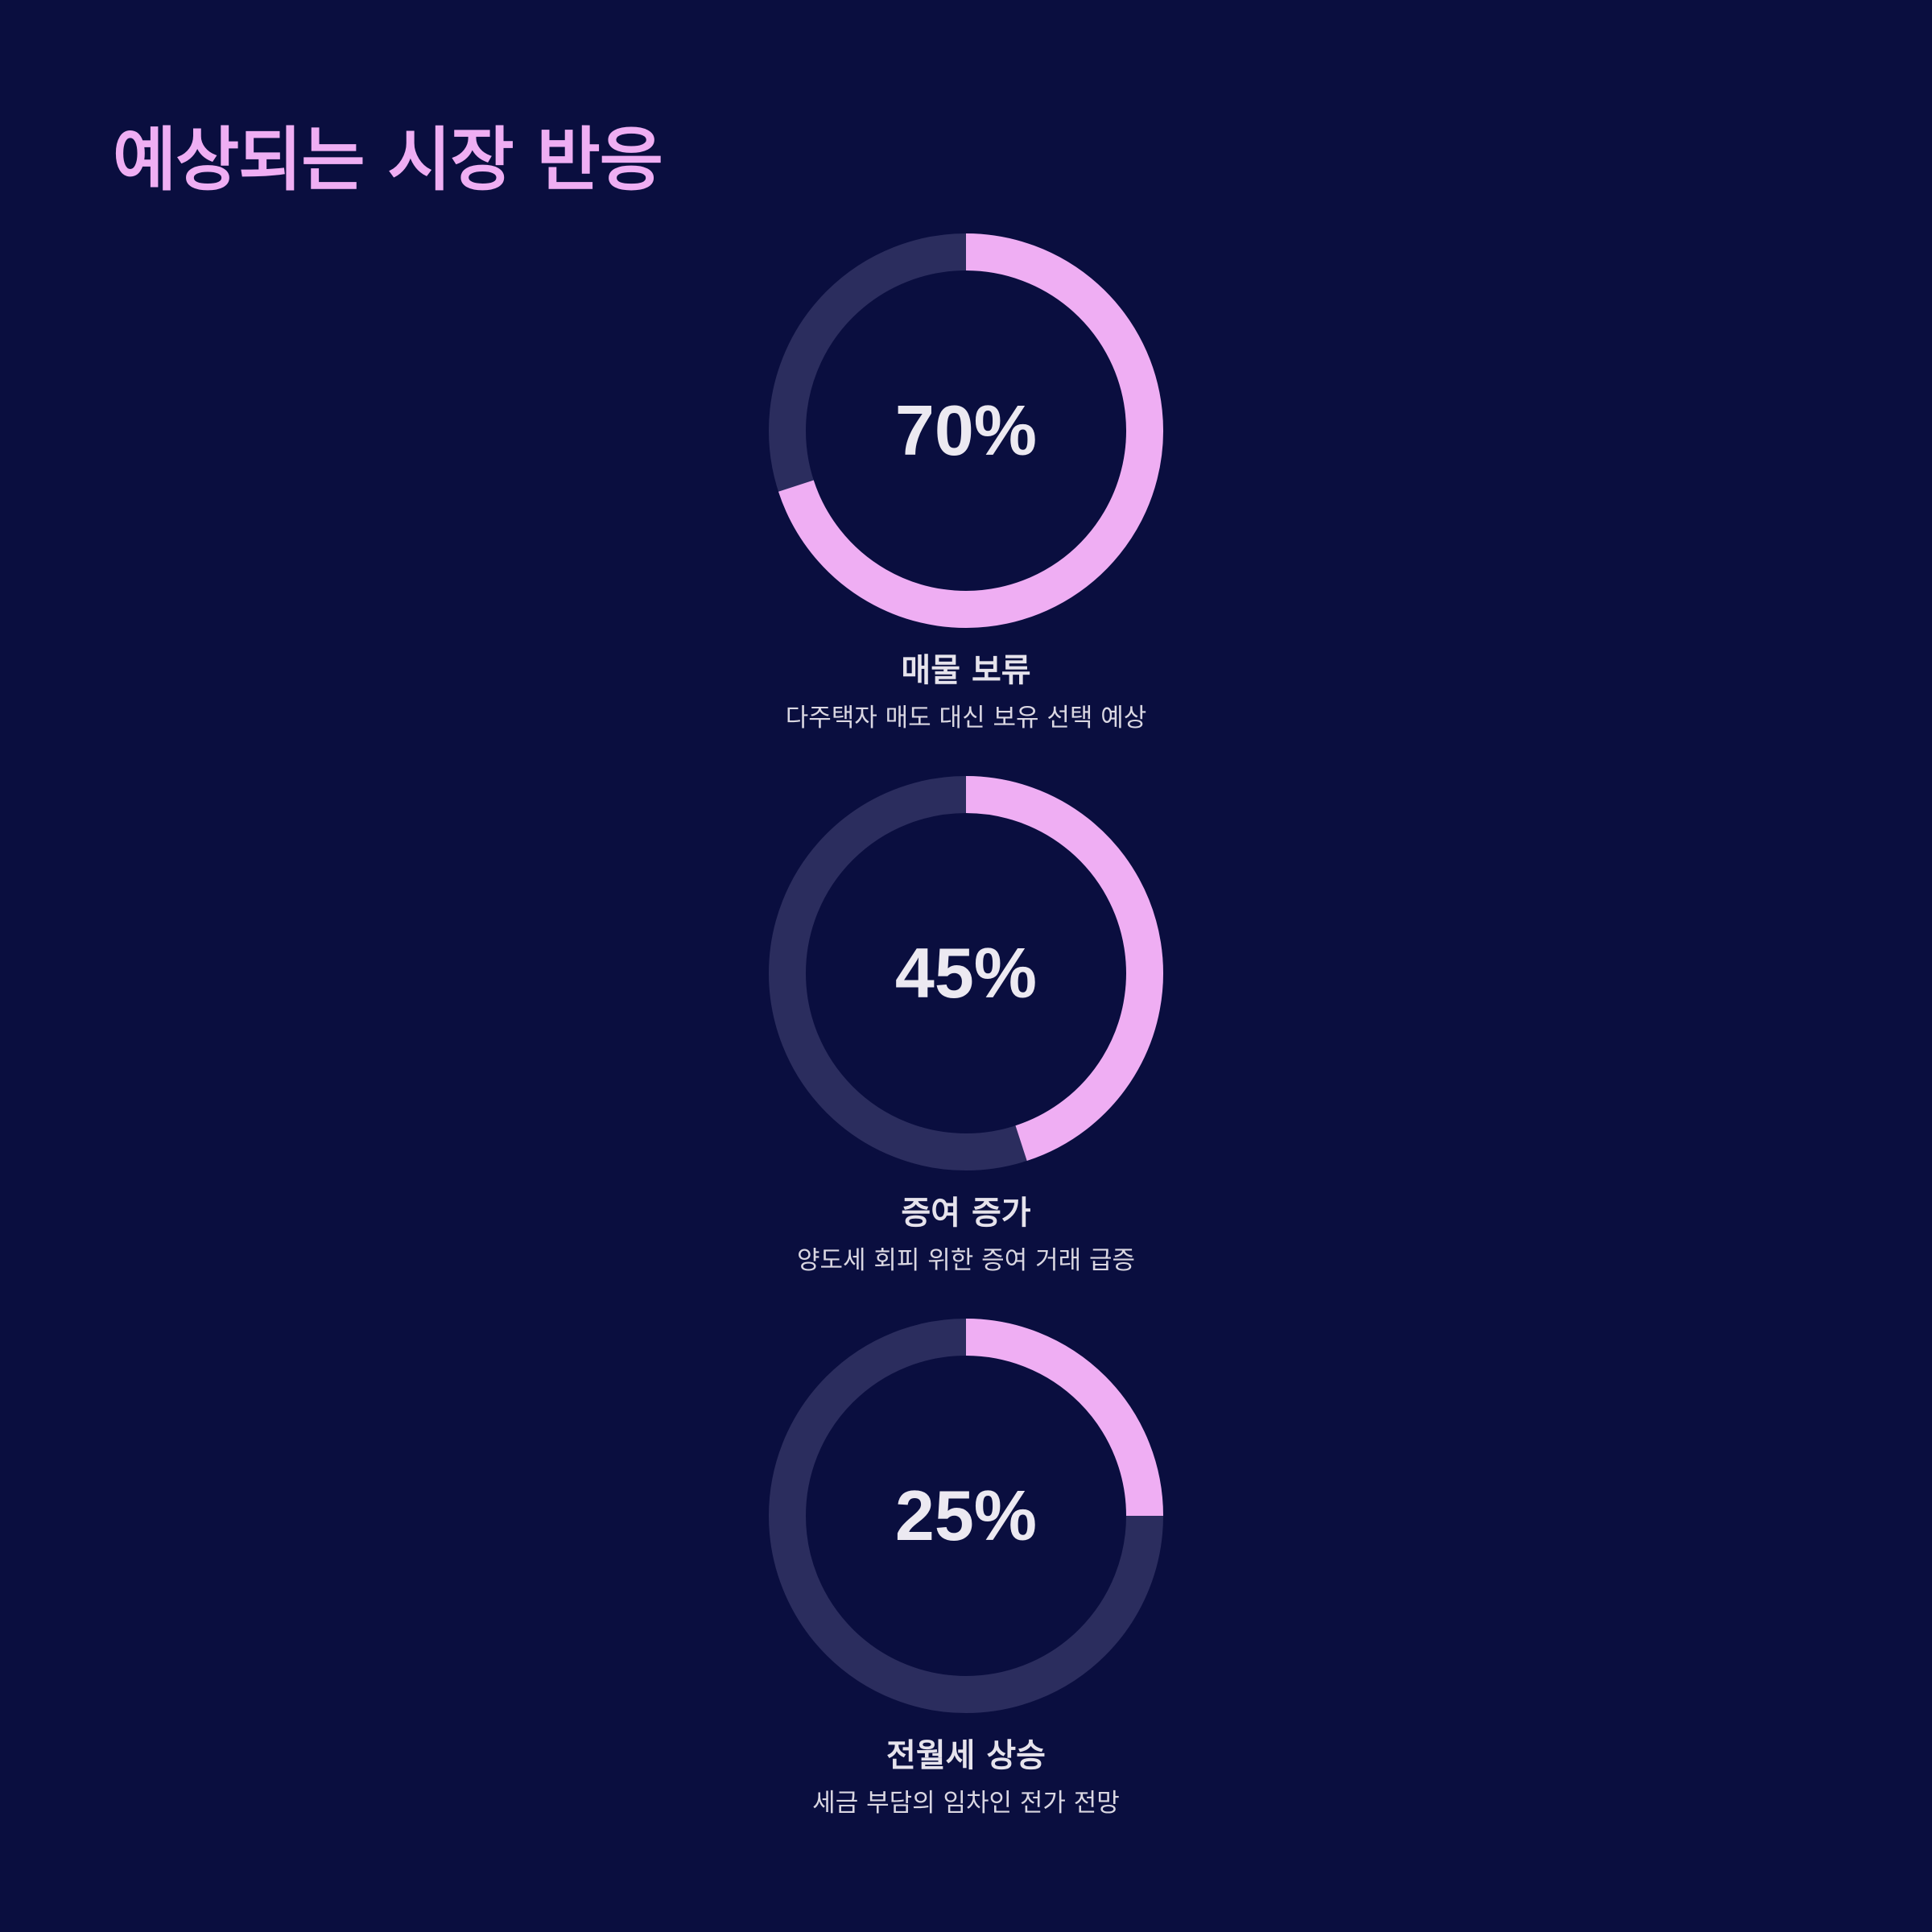 The height and width of the screenshot is (1932, 1932). I want to click on gauge-label: 증여 증가, so click(966, 1213).